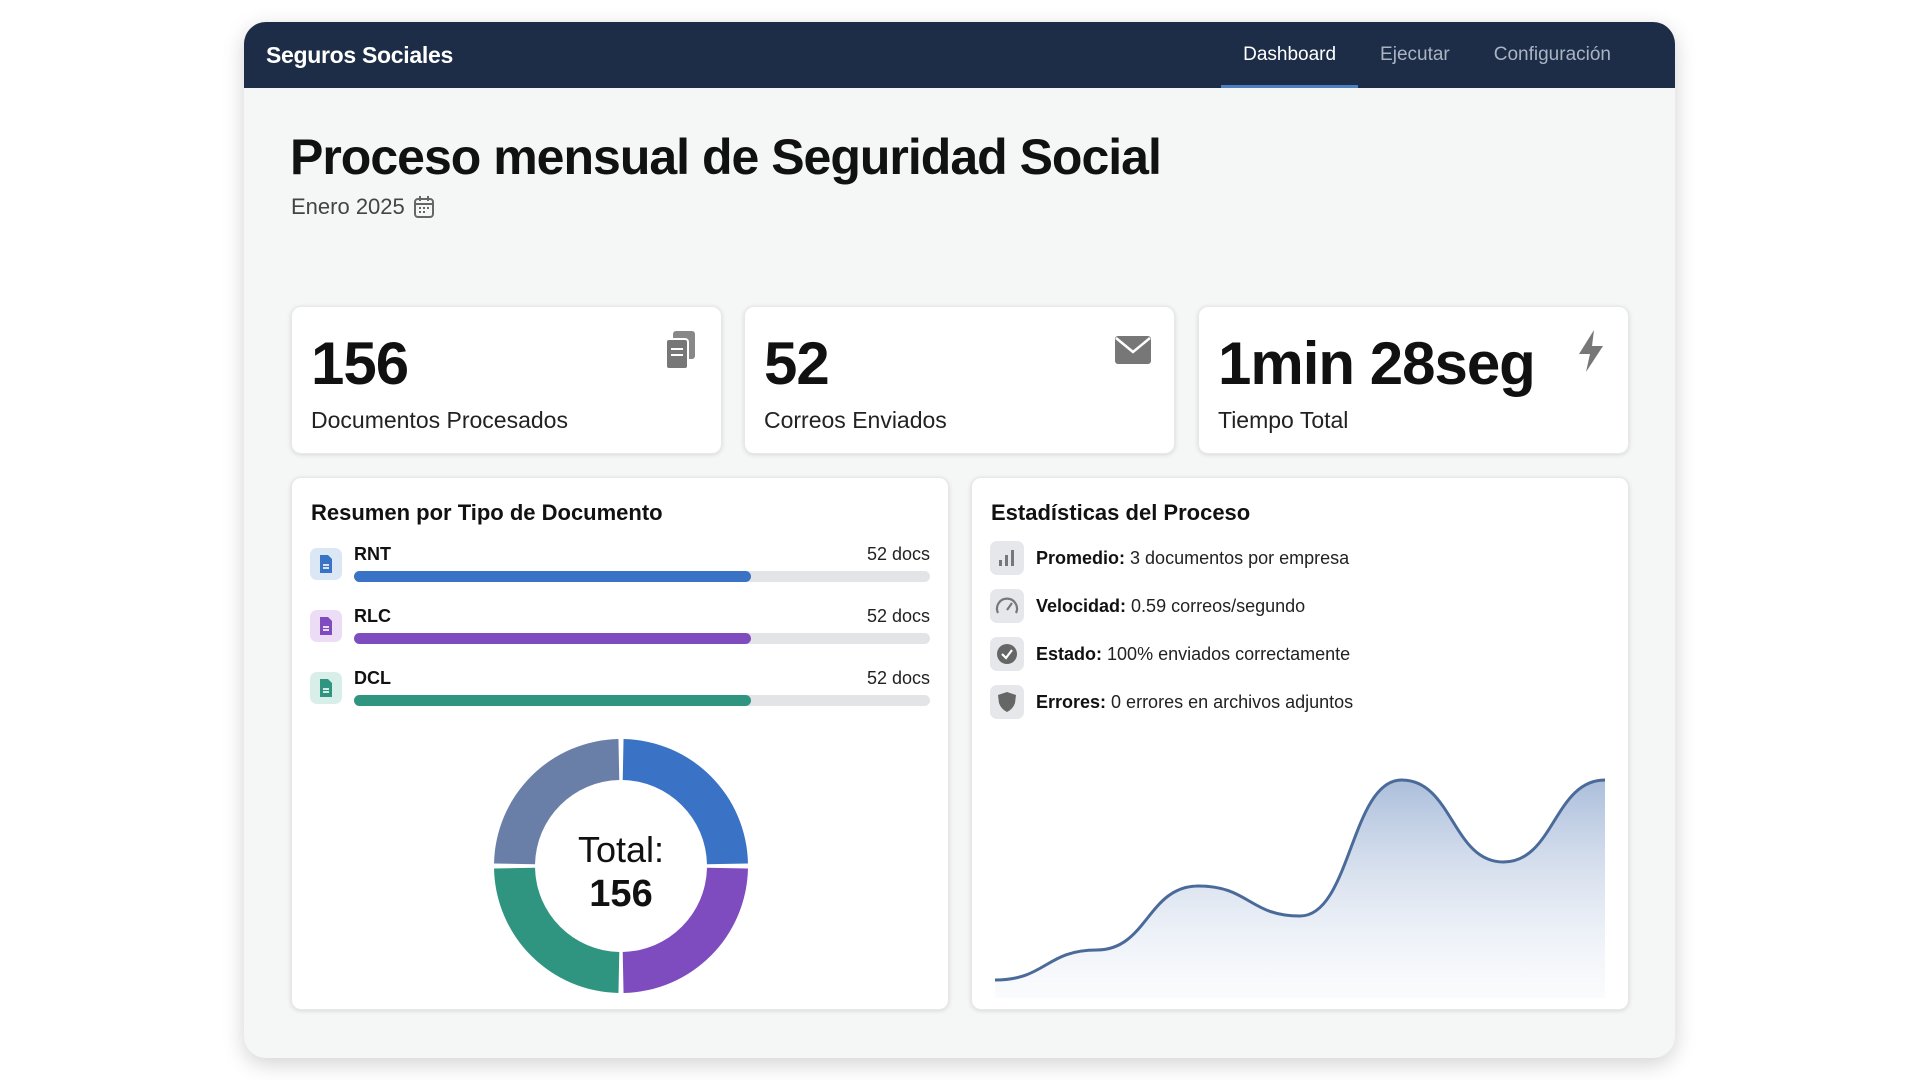 The width and height of the screenshot is (1920, 1080). I want to click on stat-label: Correos Enviados, so click(855, 420).